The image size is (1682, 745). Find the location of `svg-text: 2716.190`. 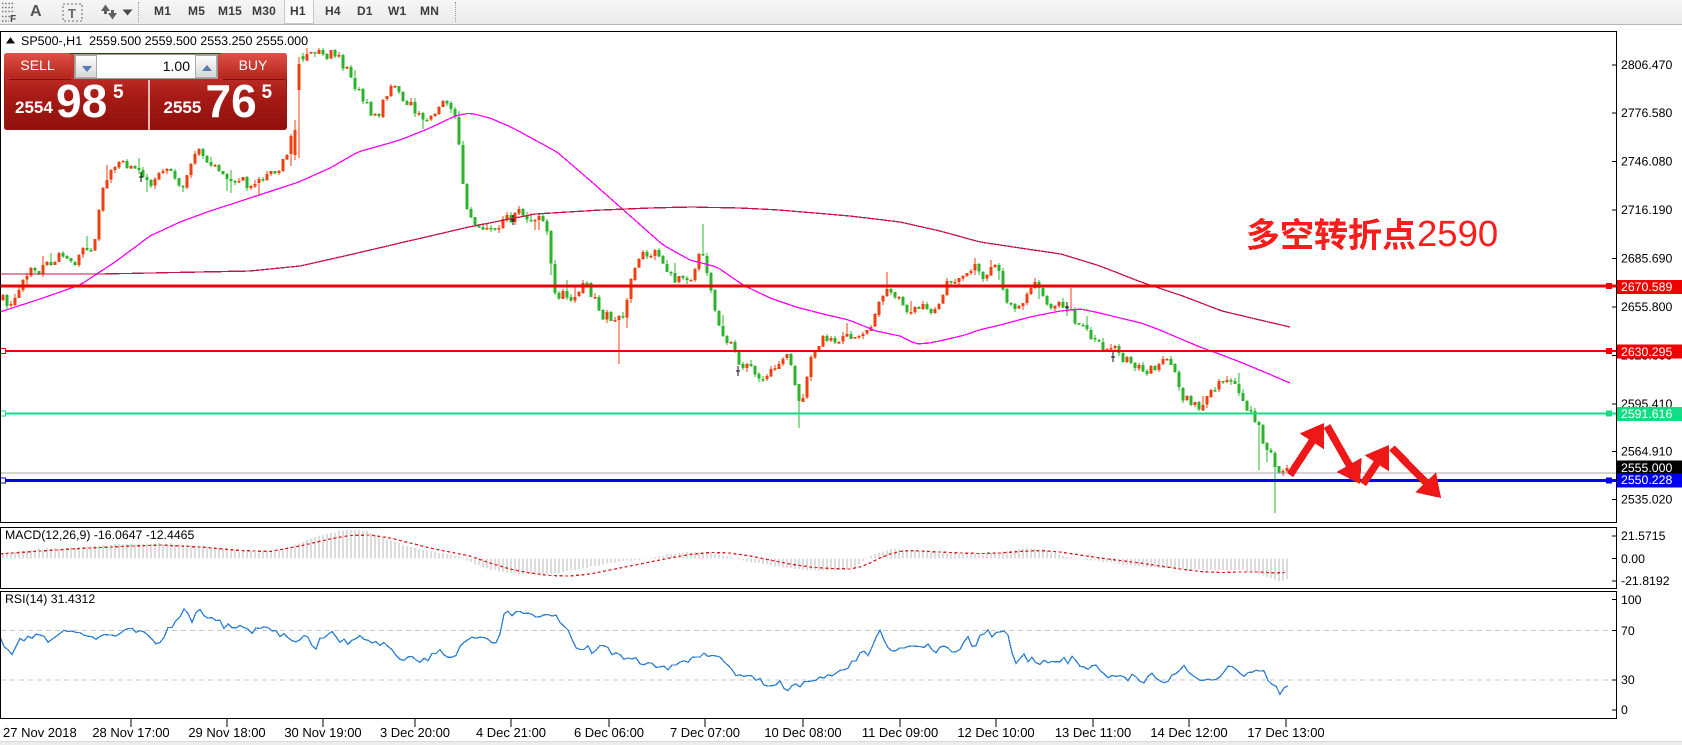

svg-text: 2716.190 is located at coordinates (1646, 210).